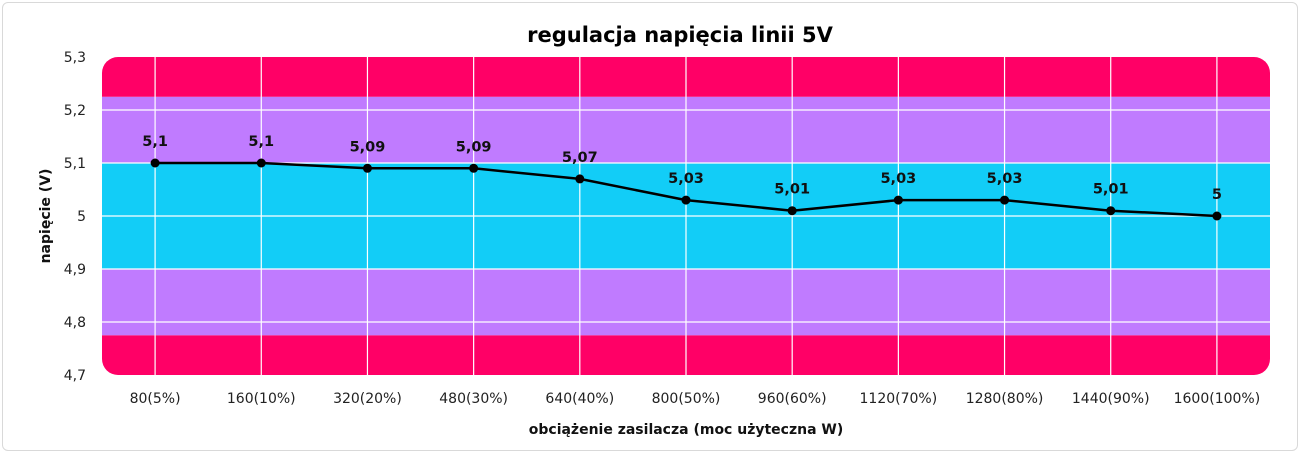 Image resolution: width=1300 pixels, height=453 pixels. Describe the element at coordinates (1111, 399) in the screenshot. I see `x-tick-label: 1440(90%)` at that location.